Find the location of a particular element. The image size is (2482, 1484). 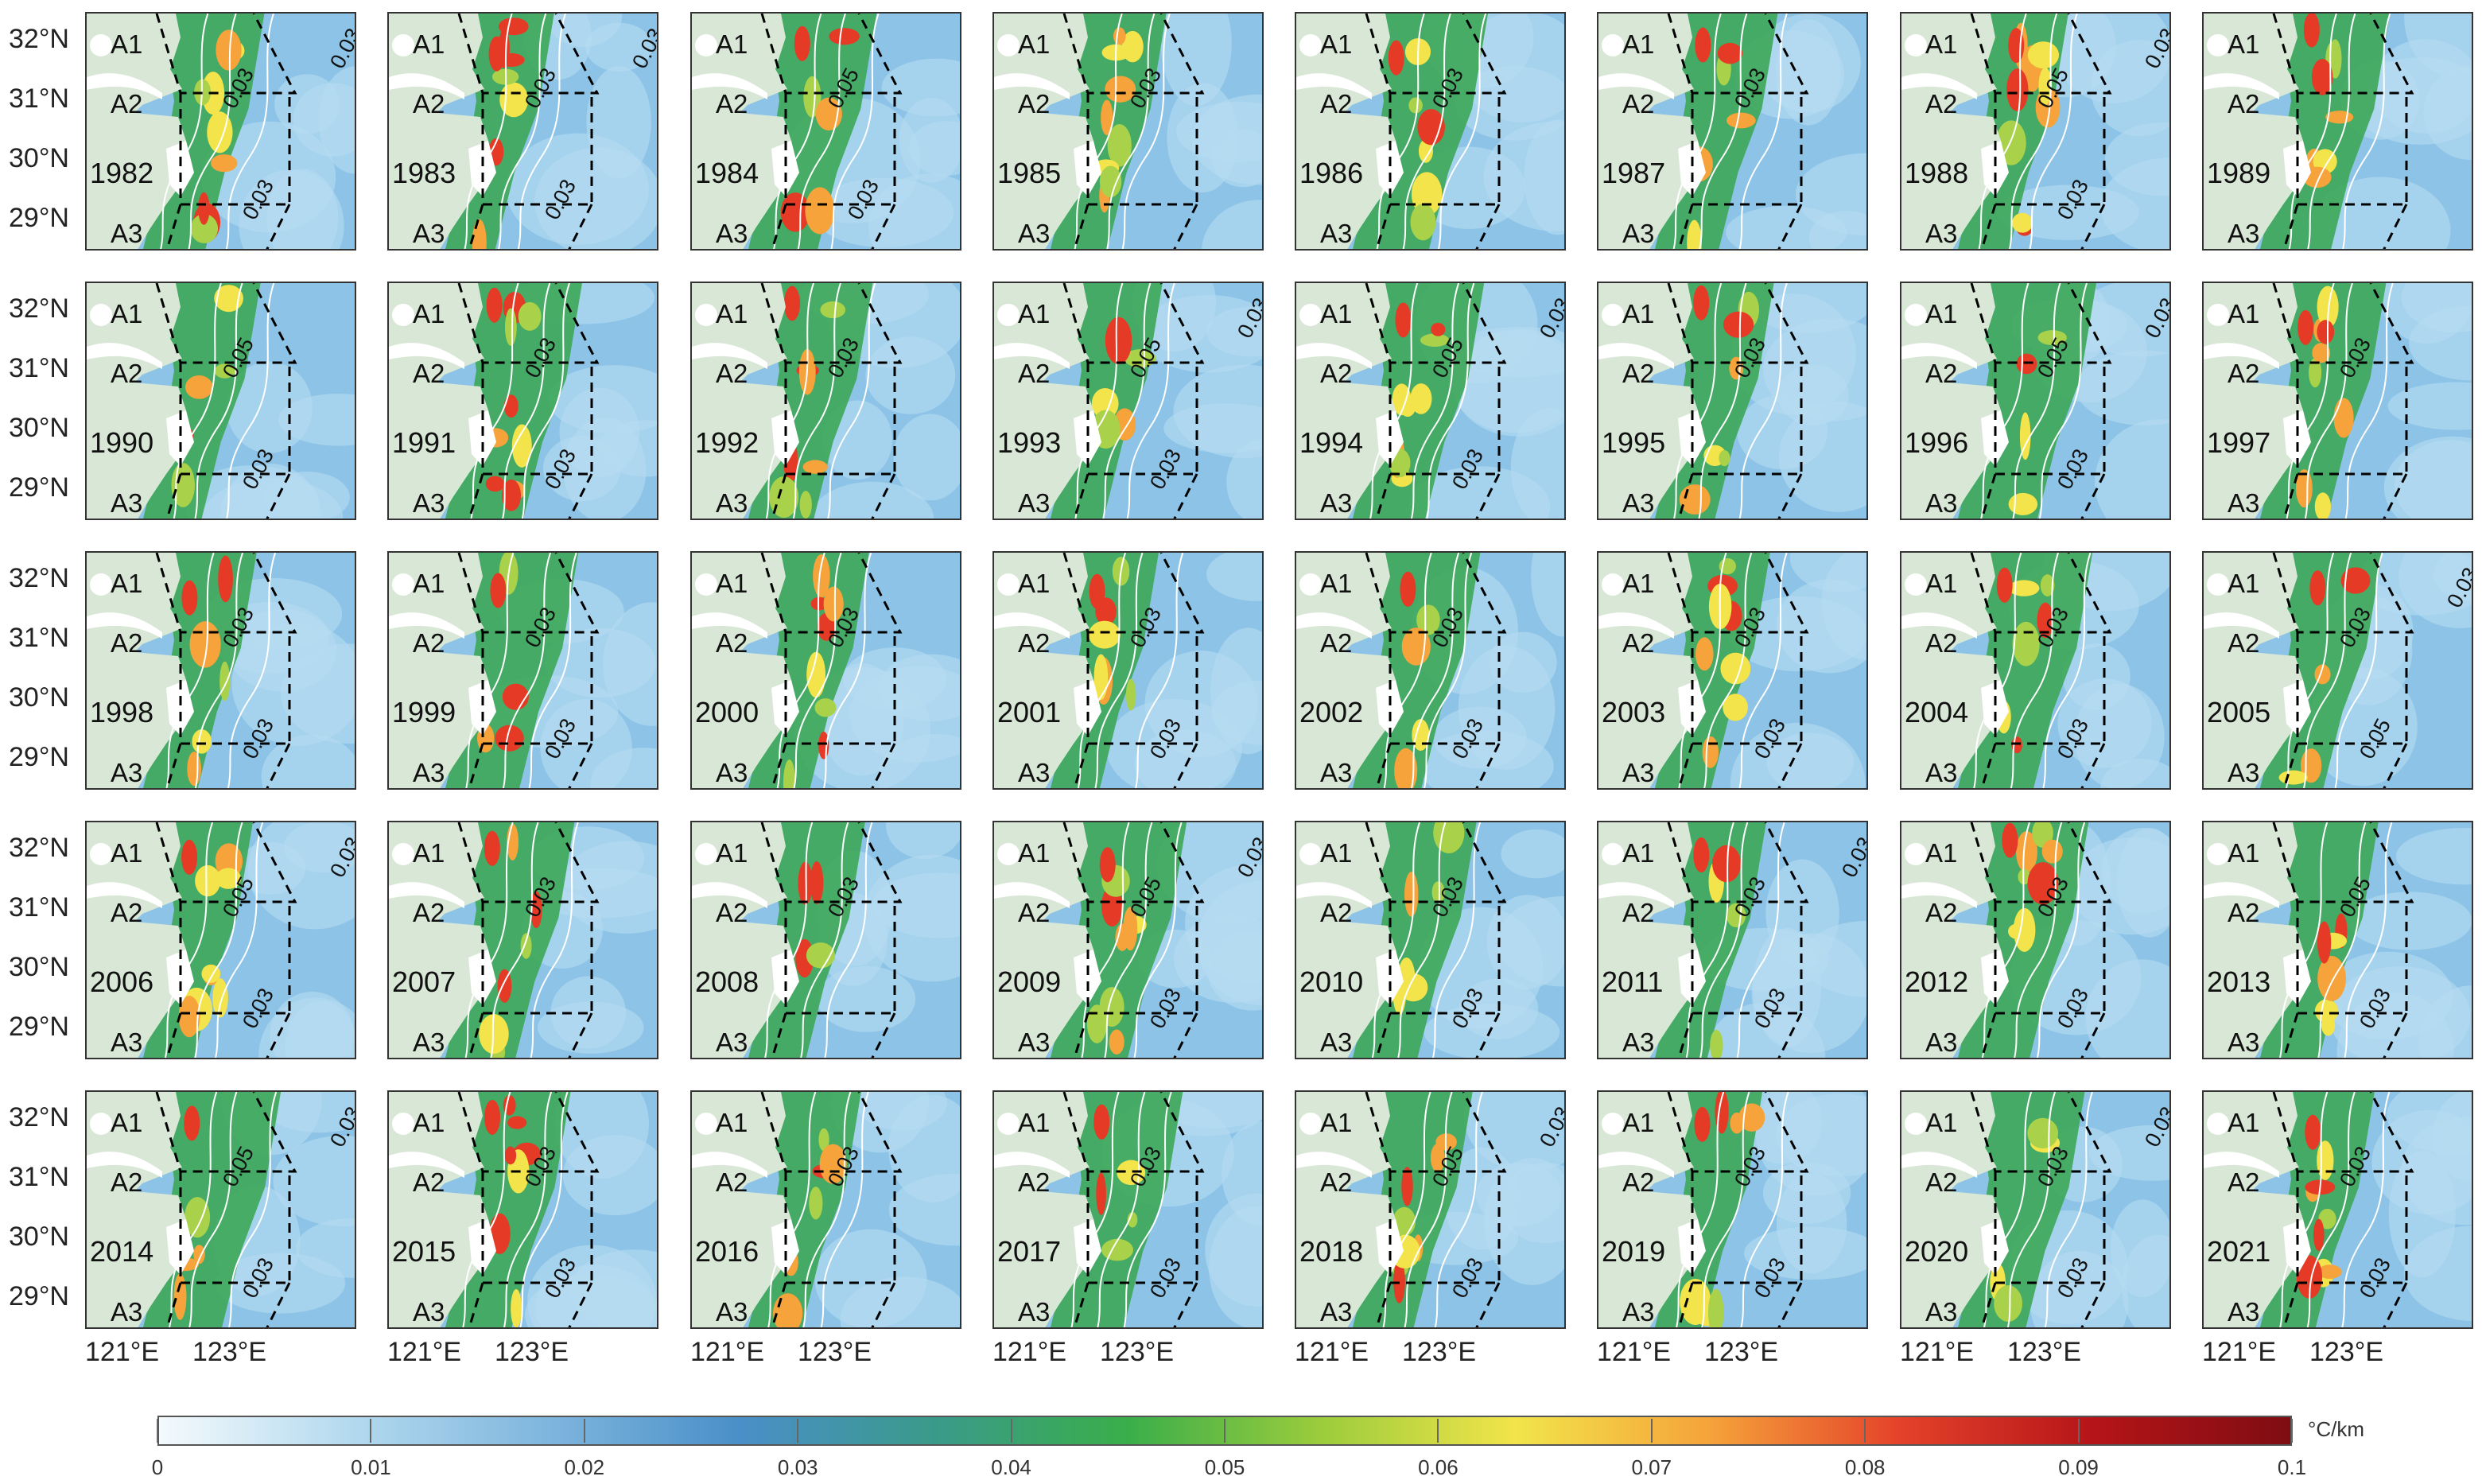

year-label: 1984 is located at coordinates (727, 173).